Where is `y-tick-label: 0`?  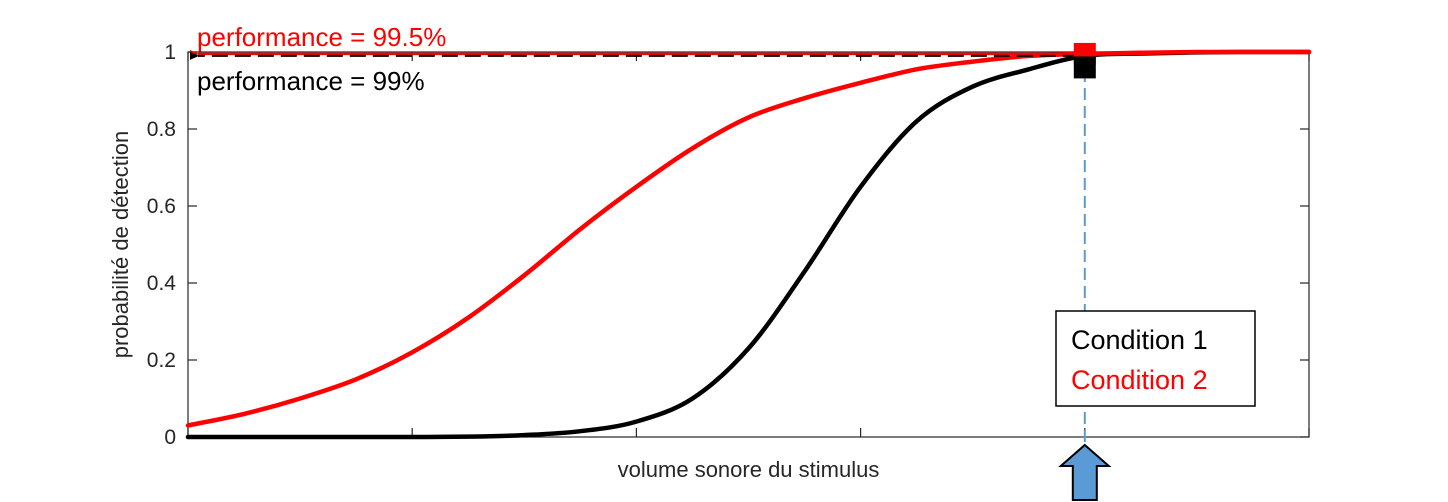 y-tick-label: 0 is located at coordinates (170, 437).